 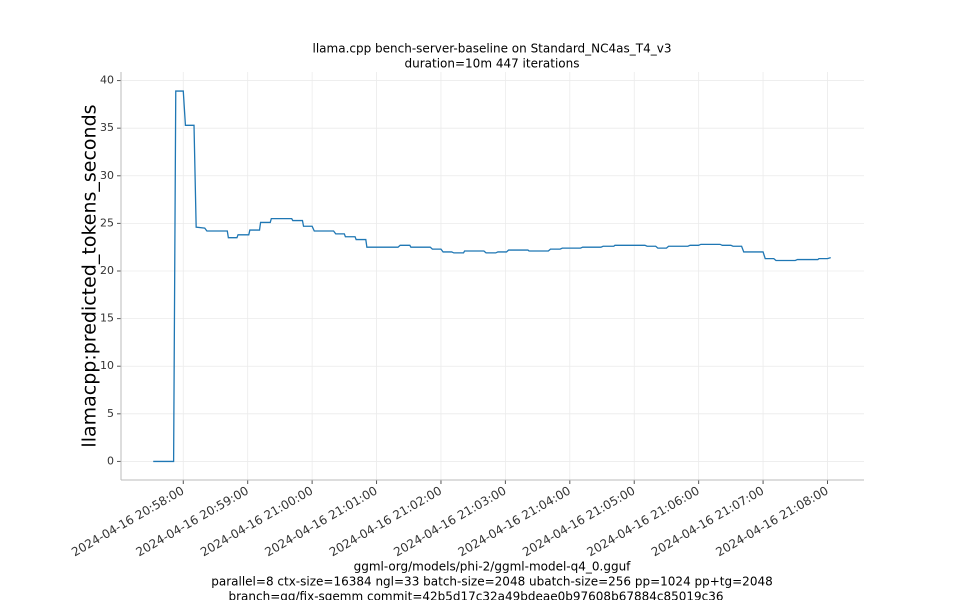 I want to click on y-tick-label: 5, so click(x=110, y=413).